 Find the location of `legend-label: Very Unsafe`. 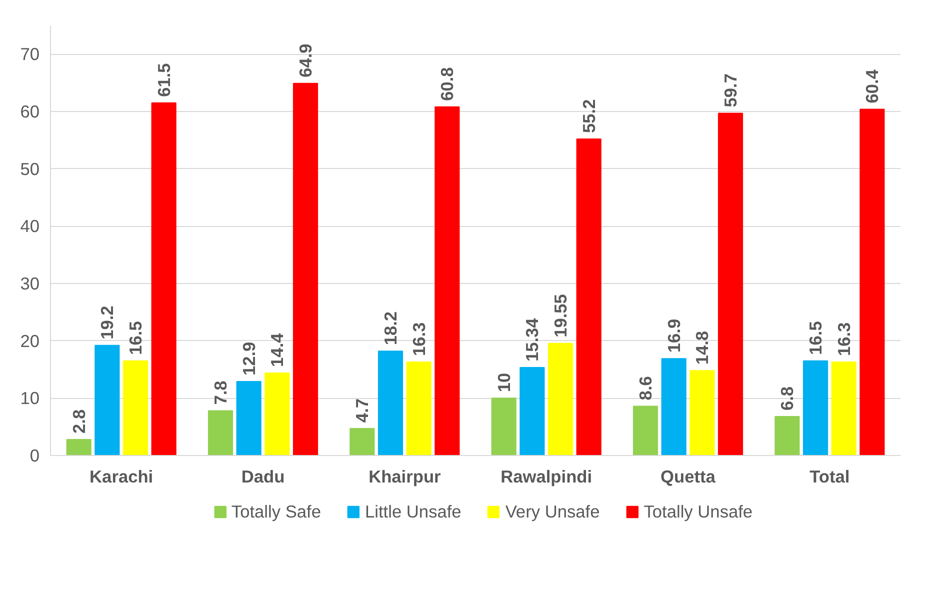

legend-label: Very Unsafe is located at coordinates (552, 511).